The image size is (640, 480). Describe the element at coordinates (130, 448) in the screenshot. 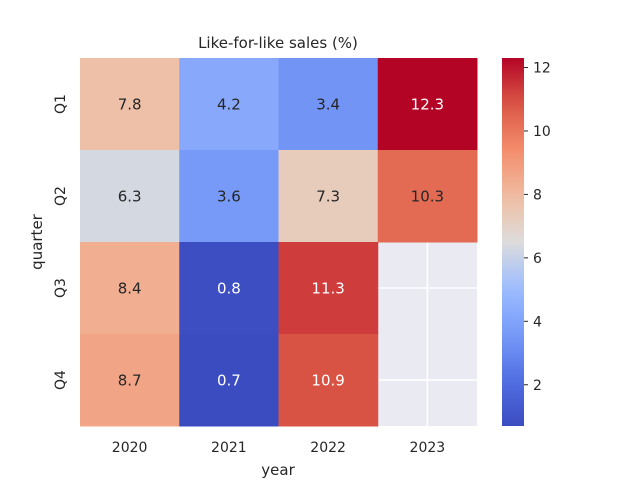

I see `x-tick-label: 2020` at that location.